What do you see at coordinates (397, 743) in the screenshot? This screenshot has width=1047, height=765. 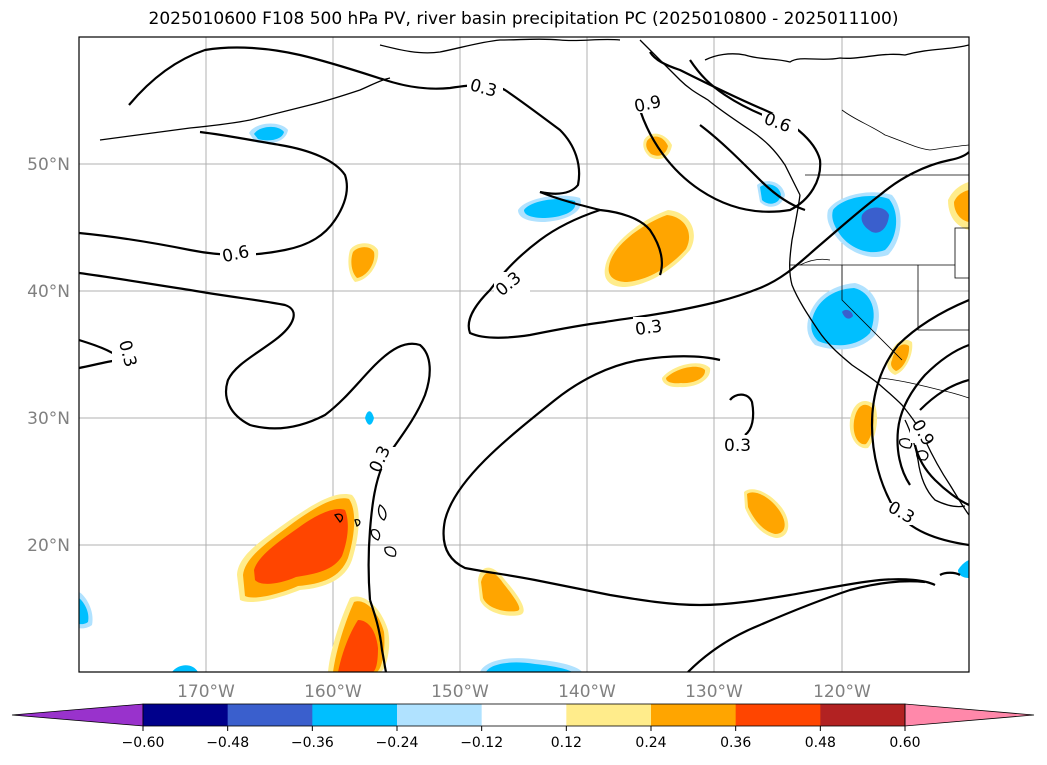 I see `colorbar-tick-label: −0.24` at bounding box center [397, 743].